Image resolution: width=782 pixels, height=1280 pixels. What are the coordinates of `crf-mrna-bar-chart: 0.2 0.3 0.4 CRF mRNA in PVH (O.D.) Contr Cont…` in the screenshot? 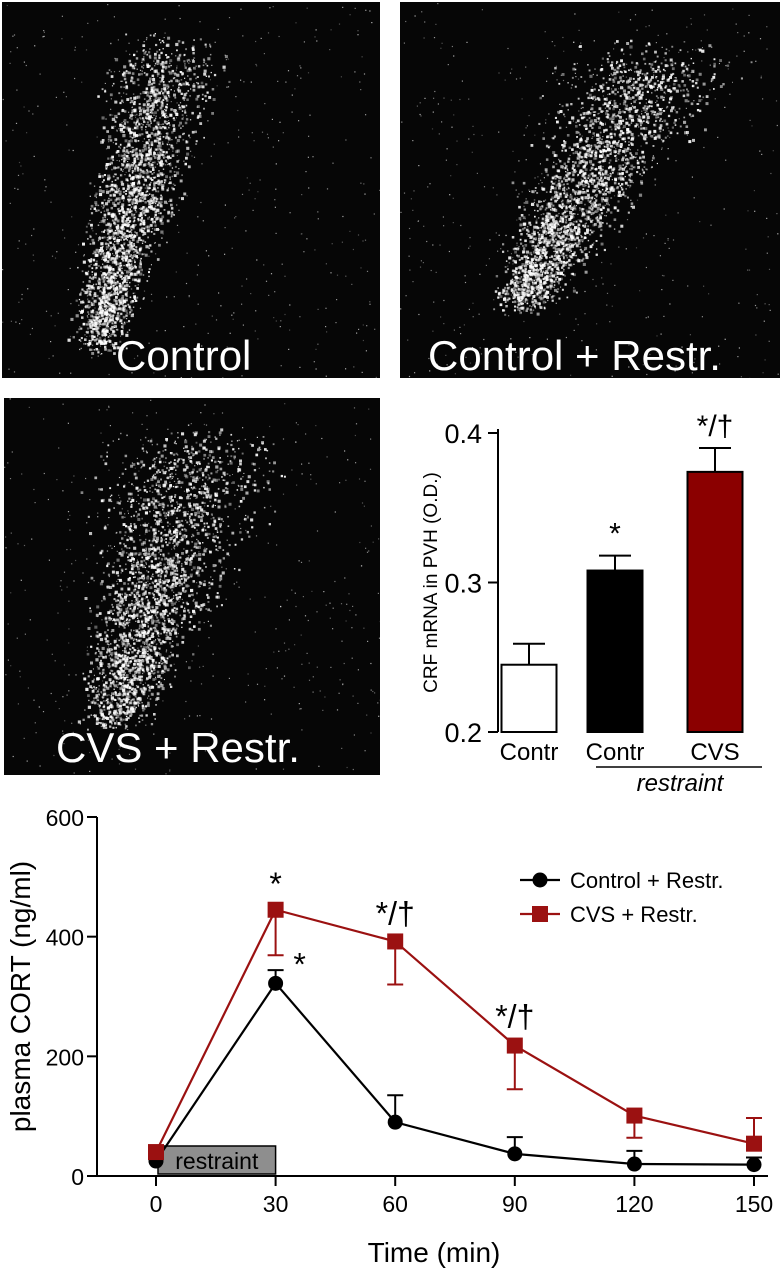 It's located at (591, 603).